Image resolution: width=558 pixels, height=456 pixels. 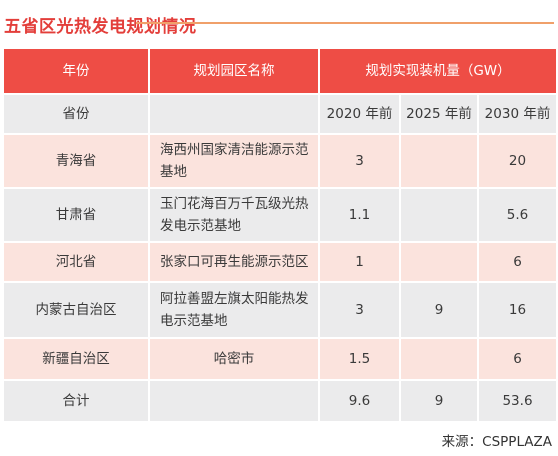 What do you see at coordinates (76, 71) in the screenshot?
I see `header-year: 年份` at bounding box center [76, 71].